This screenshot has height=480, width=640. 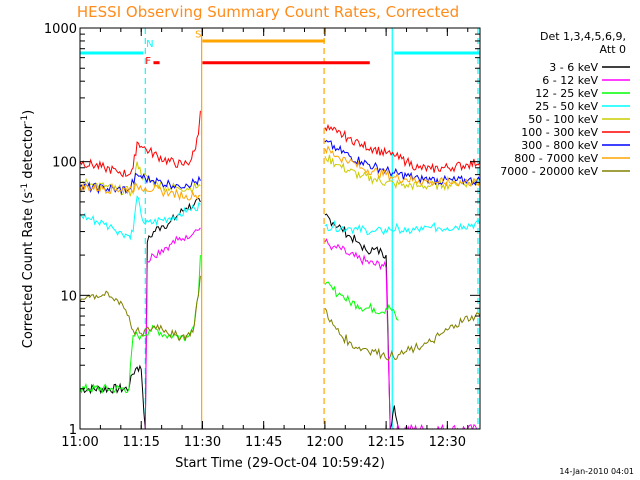 I want to click on flag-bars, so click(x=280, y=52).